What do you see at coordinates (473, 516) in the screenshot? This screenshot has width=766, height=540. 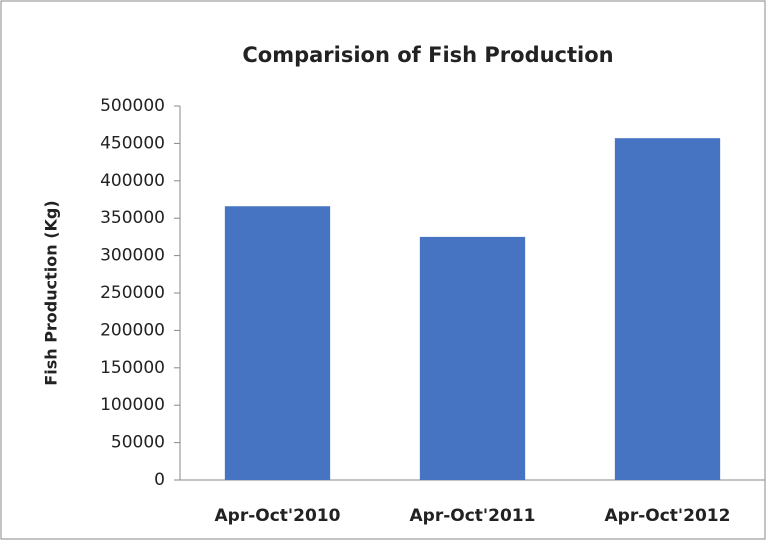 I see `x-tick-label: Apr-Oct'2011` at bounding box center [473, 516].